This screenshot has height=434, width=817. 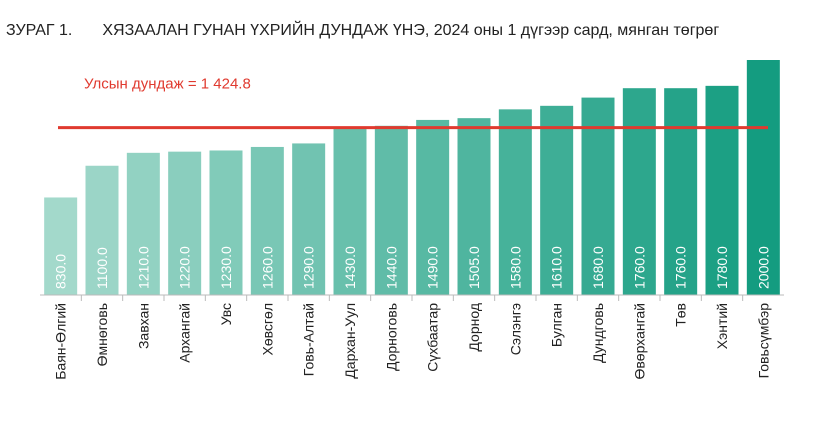 What do you see at coordinates (309, 267) in the screenshot?
I see `data-label: 1290.0` at bounding box center [309, 267].